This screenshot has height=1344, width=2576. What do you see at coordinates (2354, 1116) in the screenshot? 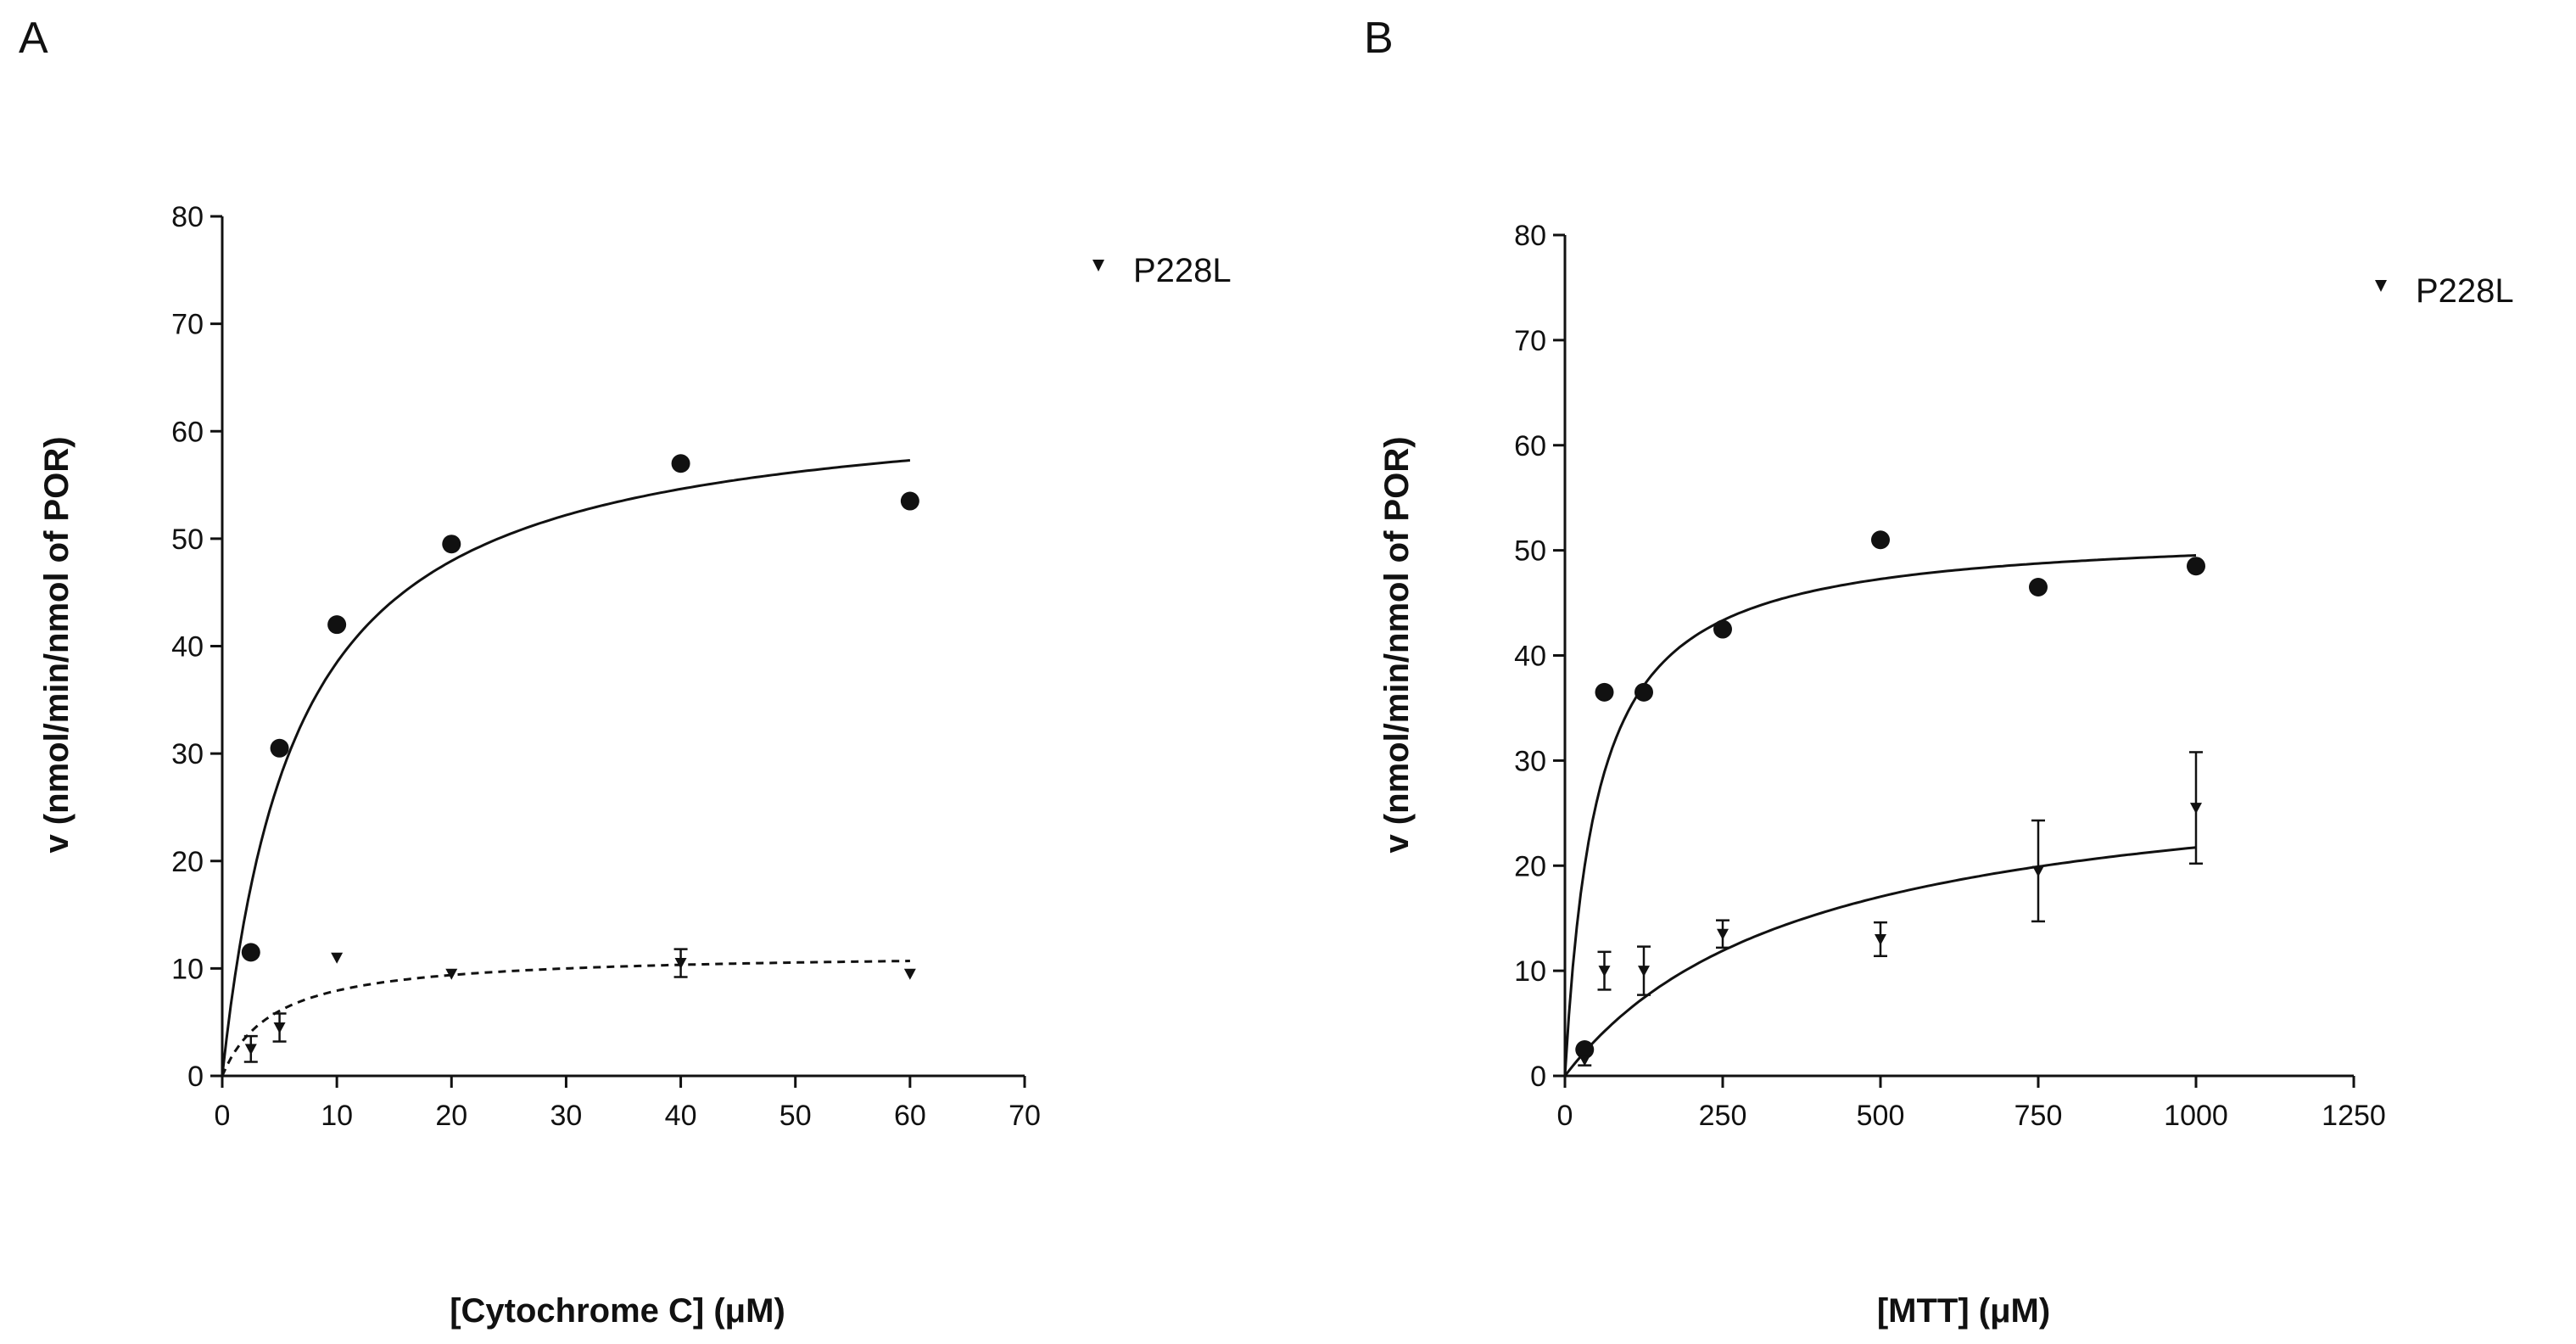
I see `x-tick-label: 1250` at bounding box center [2354, 1116].